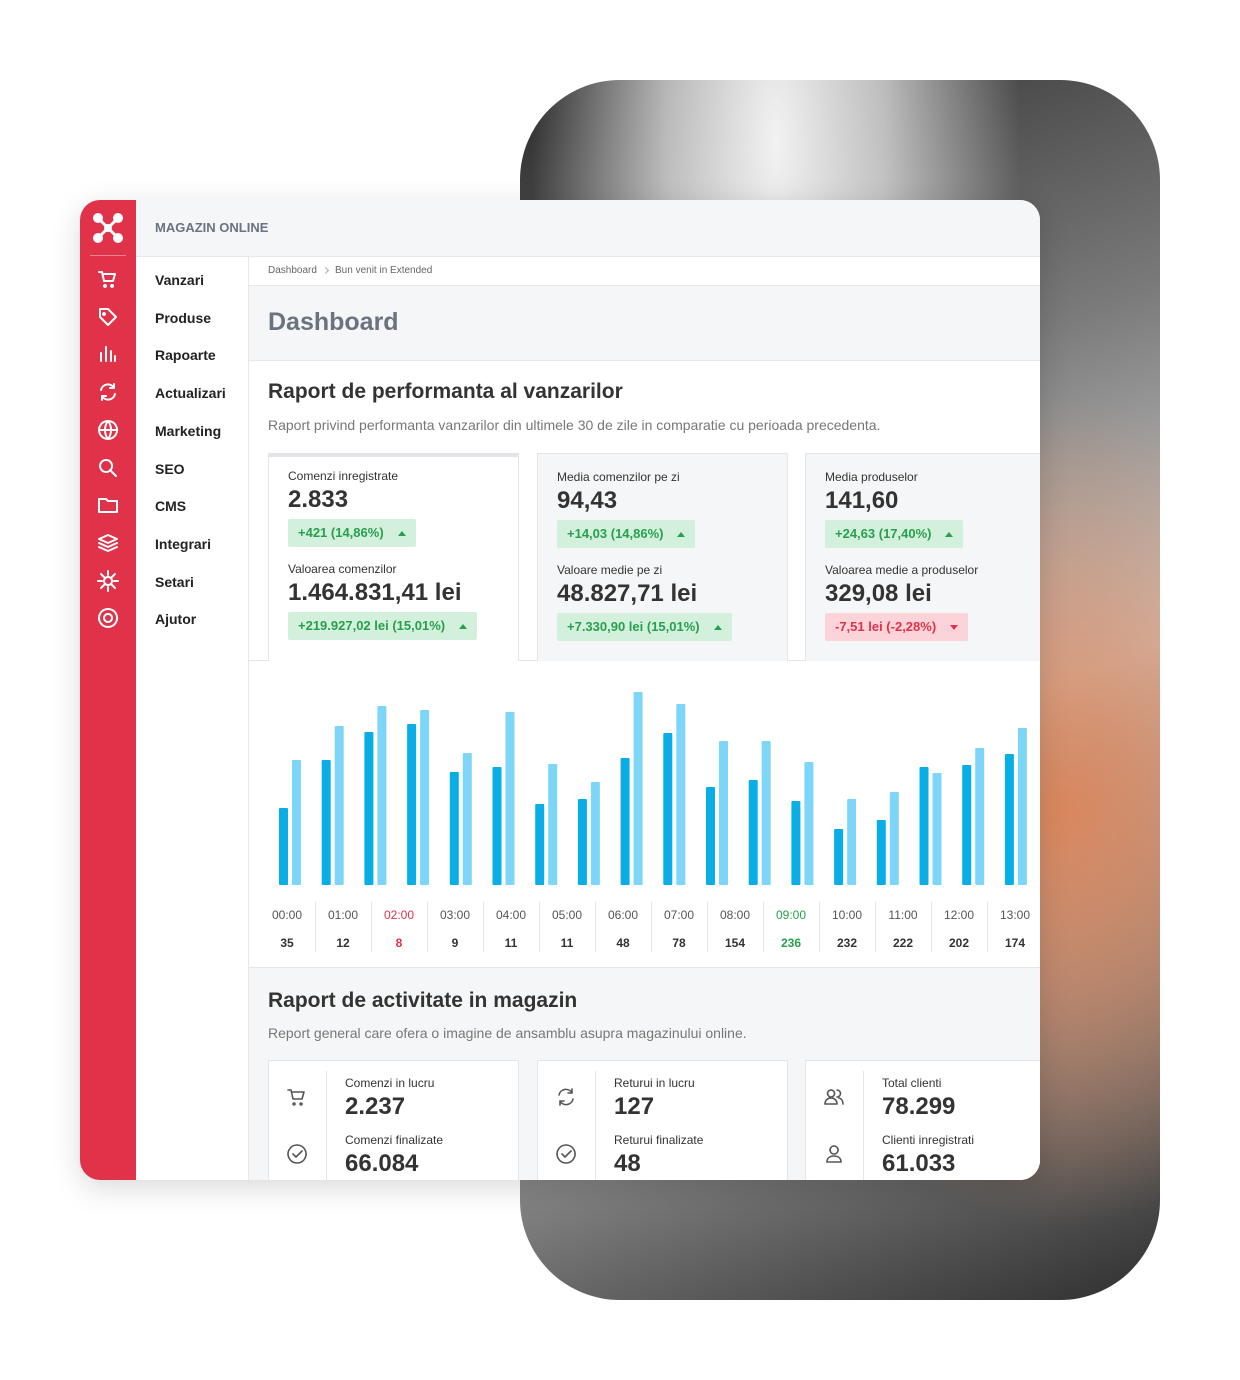  Describe the element at coordinates (644, 271) in the screenshot. I see `breadcrumb-bar` at that location.